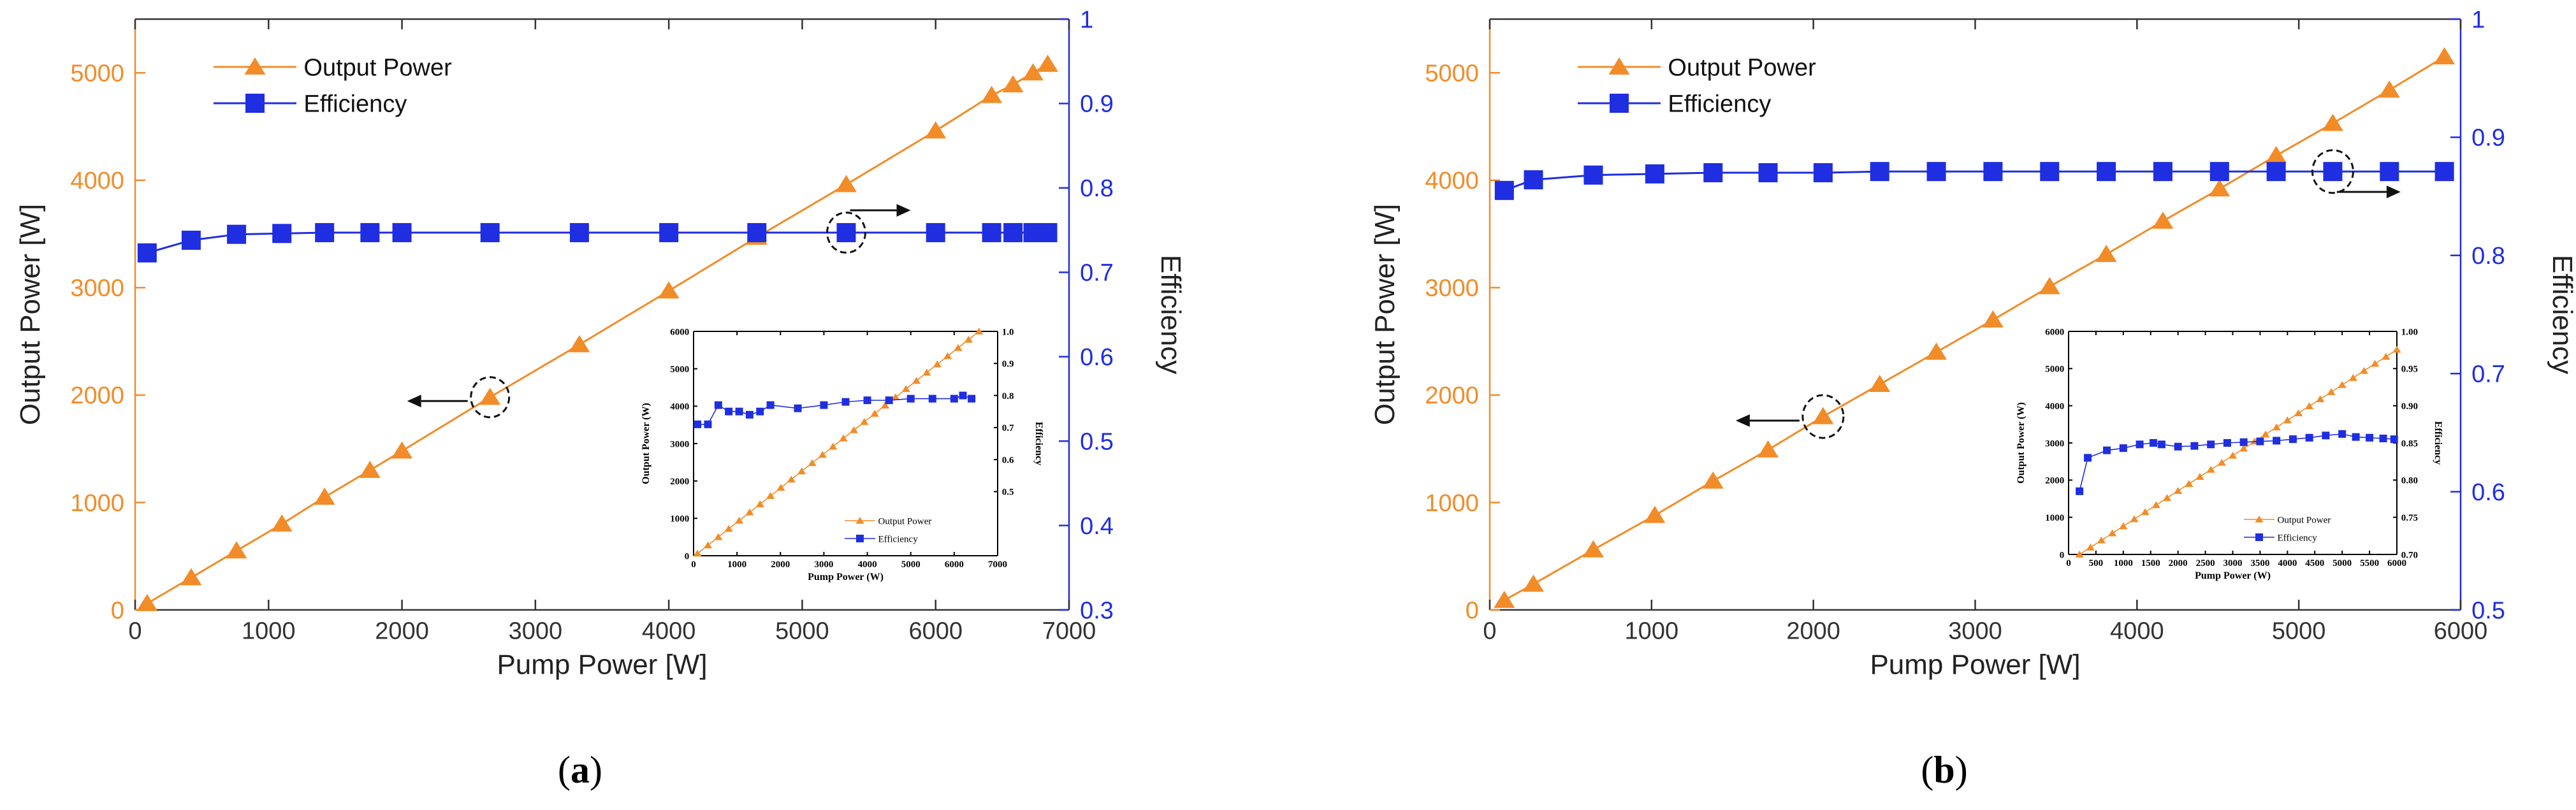  Describe the element at coordinates (679, 519) in the screenshot. I see `inset-y-left-tick-label: 1000` at that location.